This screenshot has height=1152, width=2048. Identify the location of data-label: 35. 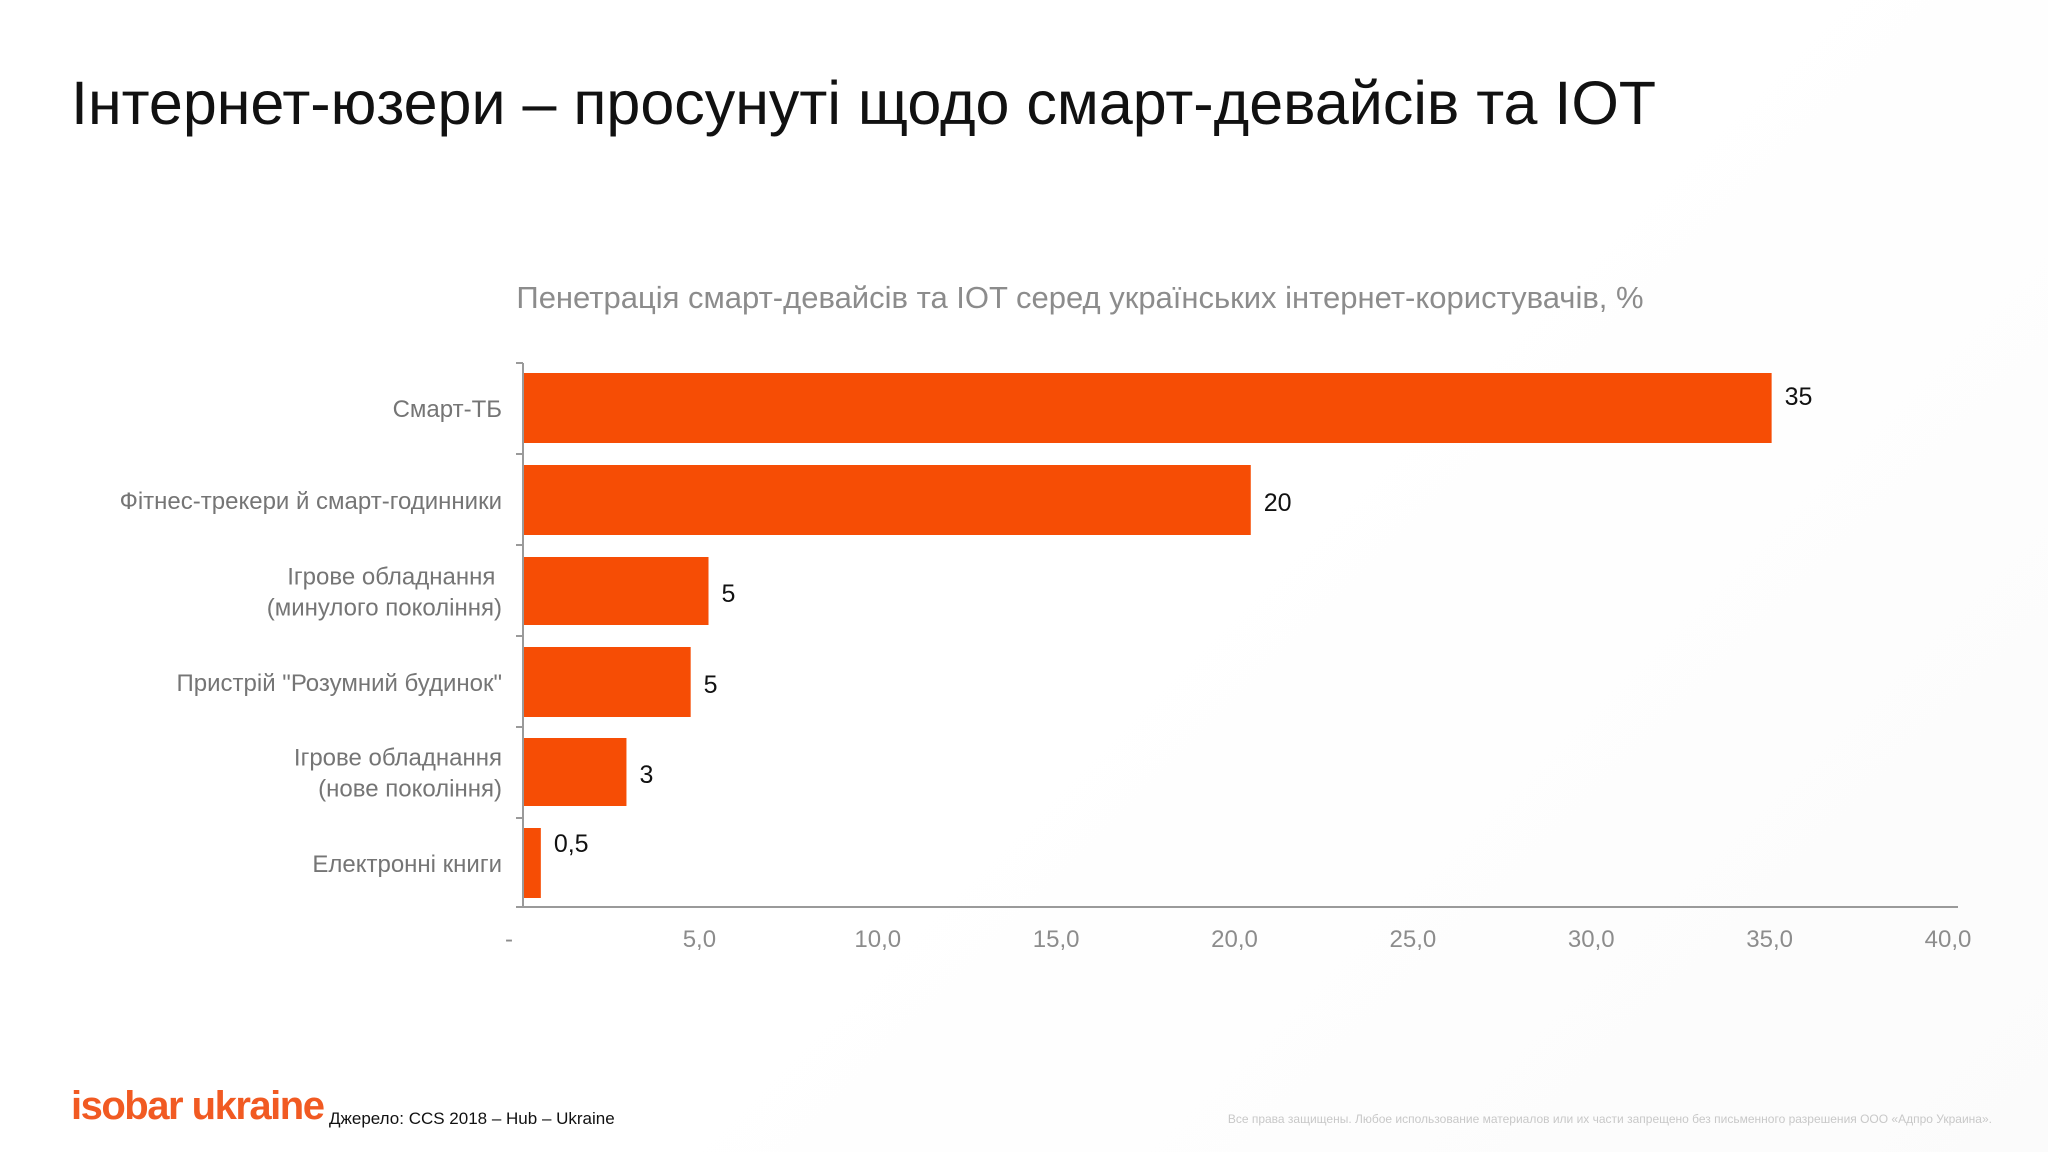
(1799, 397).